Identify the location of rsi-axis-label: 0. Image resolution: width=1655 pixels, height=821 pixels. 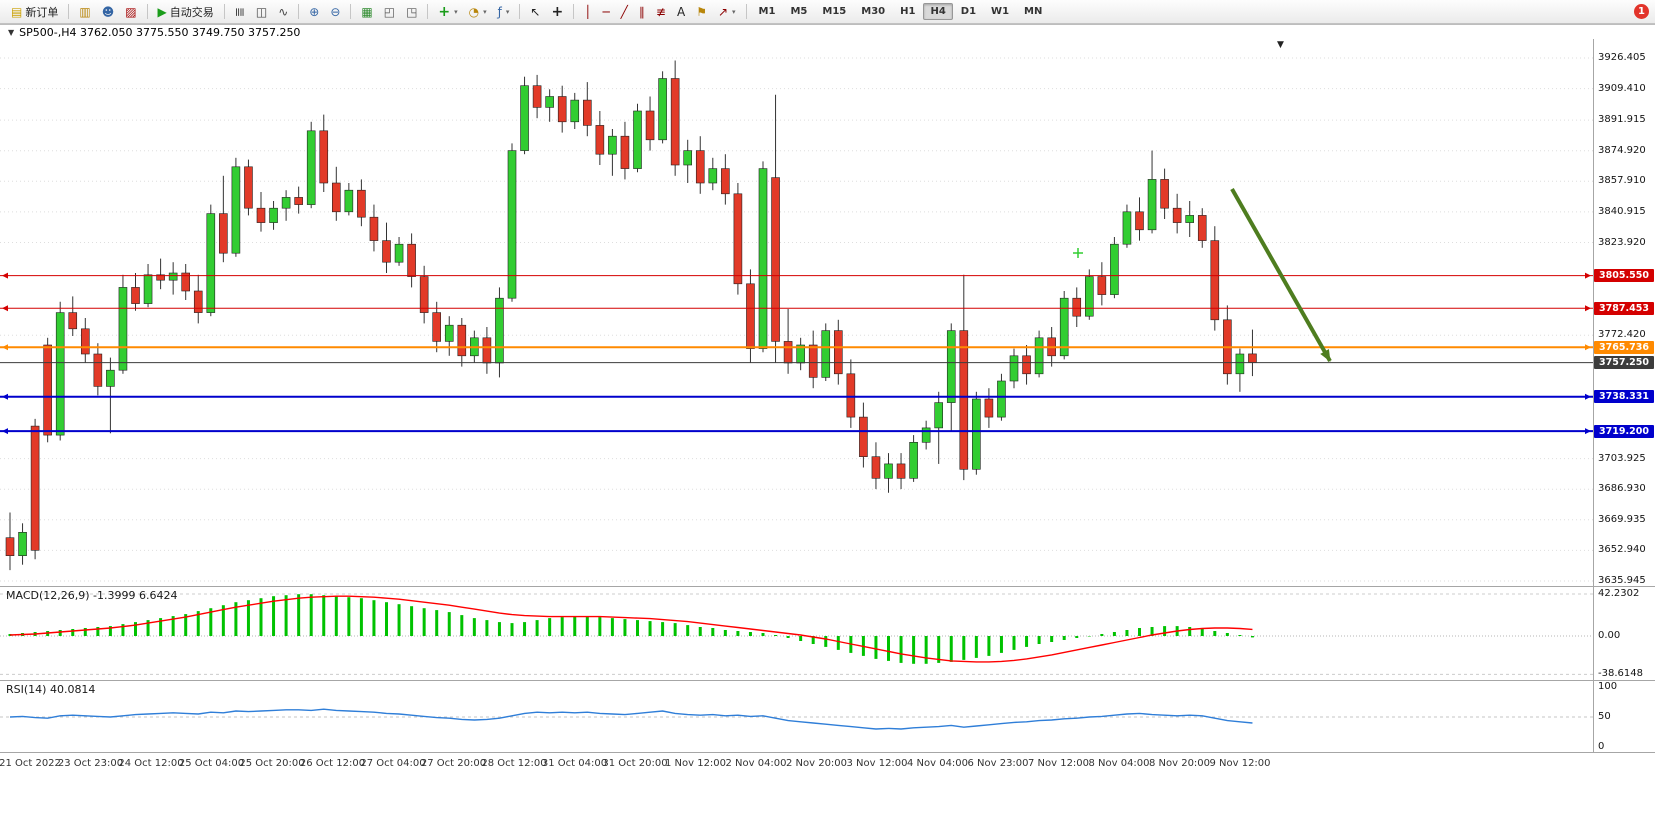
(1601, 746).